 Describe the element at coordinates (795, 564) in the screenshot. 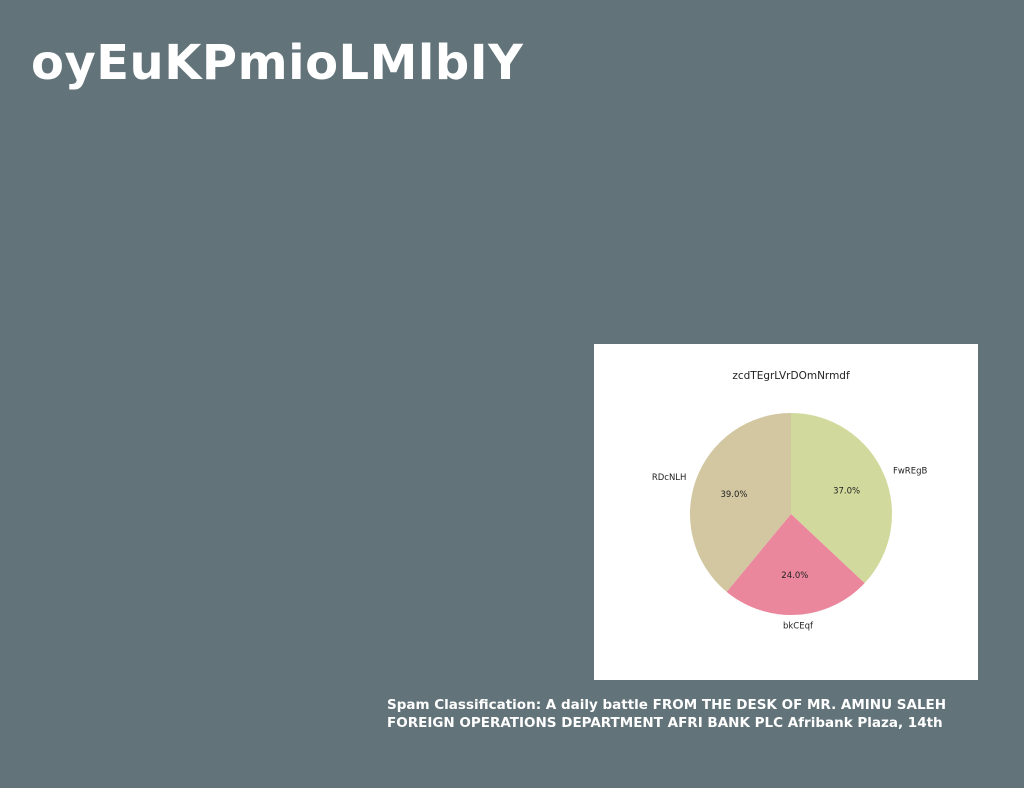

I see `pie-slice-bkceqf` at that location.